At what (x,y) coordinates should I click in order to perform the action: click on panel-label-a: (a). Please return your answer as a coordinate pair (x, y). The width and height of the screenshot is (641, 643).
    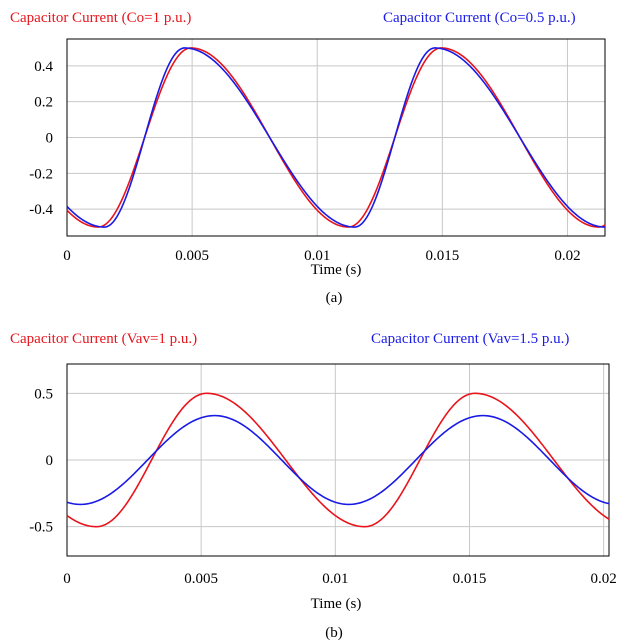
    Looking at the image, I should click on (334, 298).